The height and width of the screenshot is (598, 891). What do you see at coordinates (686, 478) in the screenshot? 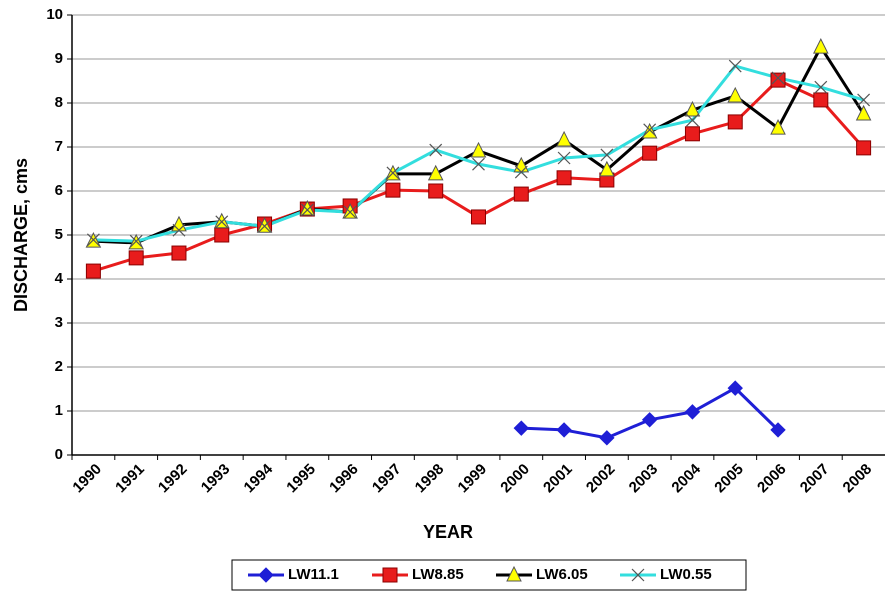
I see `x-tick-label: 2004` at bounding box center [686, 478].